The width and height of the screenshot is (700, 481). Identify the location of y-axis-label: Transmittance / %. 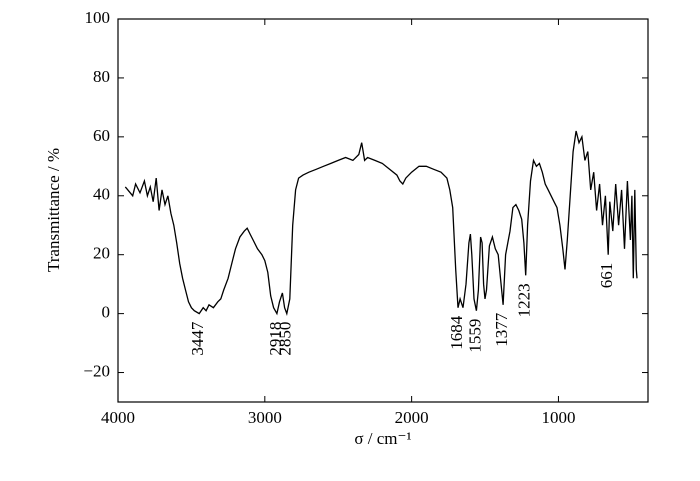
(53, 210).